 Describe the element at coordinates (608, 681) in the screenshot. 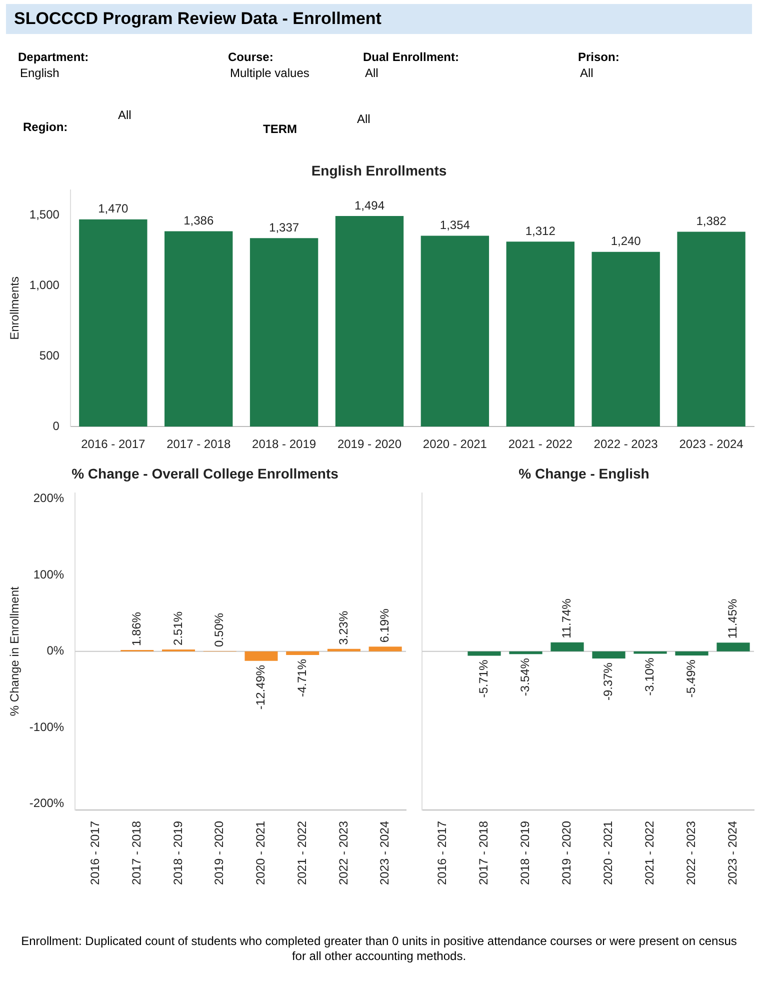

I see `data-label: -9.37%` at that location.